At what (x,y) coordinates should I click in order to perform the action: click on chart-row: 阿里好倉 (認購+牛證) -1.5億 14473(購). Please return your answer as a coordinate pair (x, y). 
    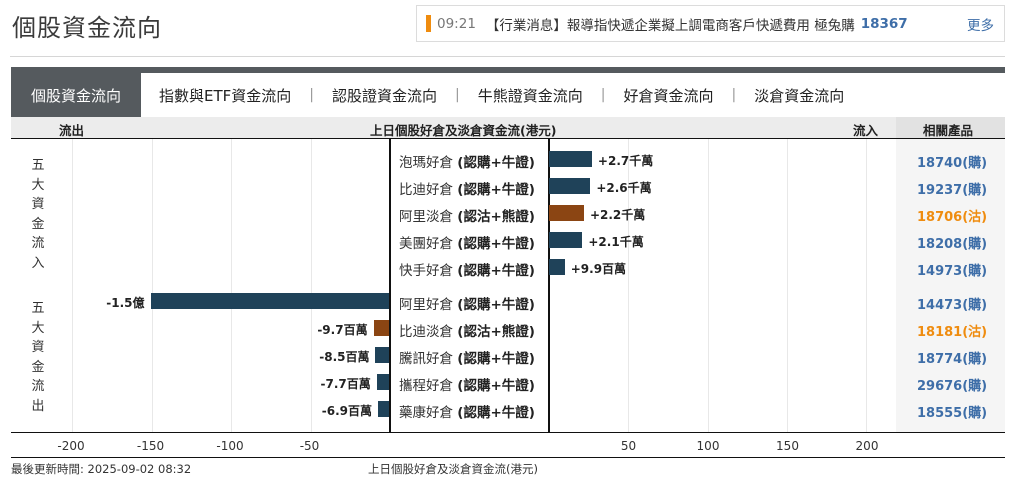
    Looking at the image, I should click on (508, 301).